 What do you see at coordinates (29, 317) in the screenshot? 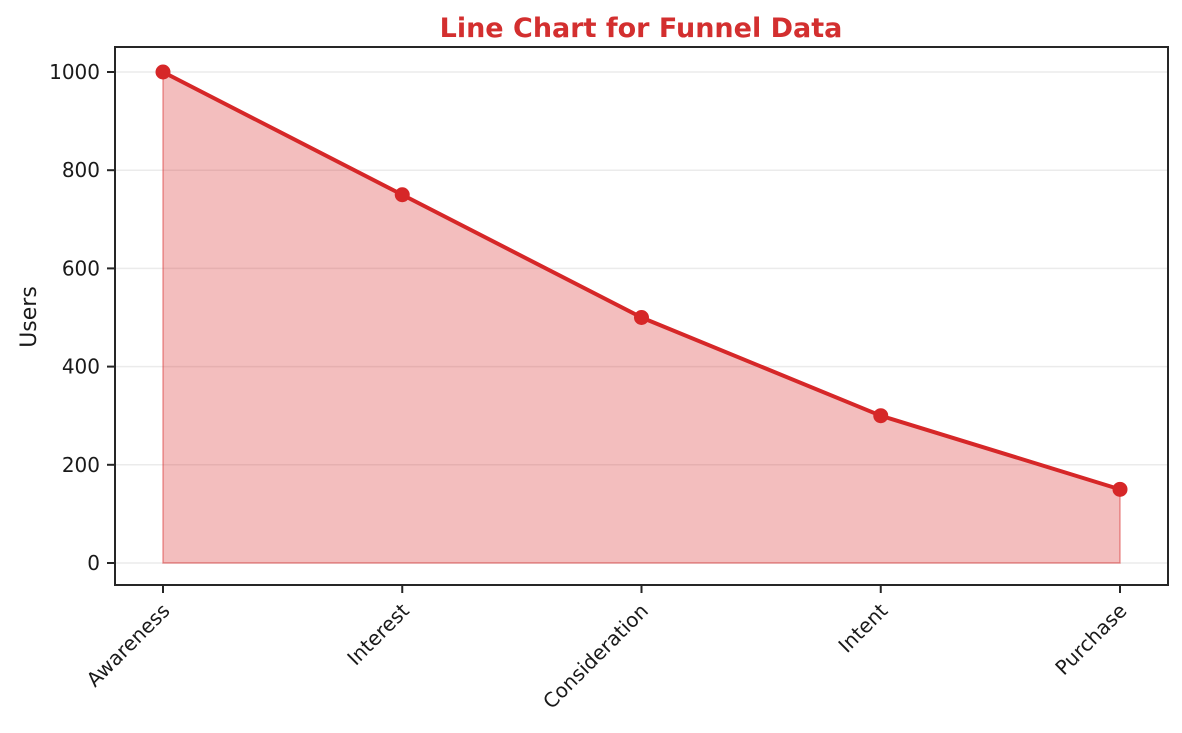
I see `y-axis-label: Users` at bounding box center [29, 317].